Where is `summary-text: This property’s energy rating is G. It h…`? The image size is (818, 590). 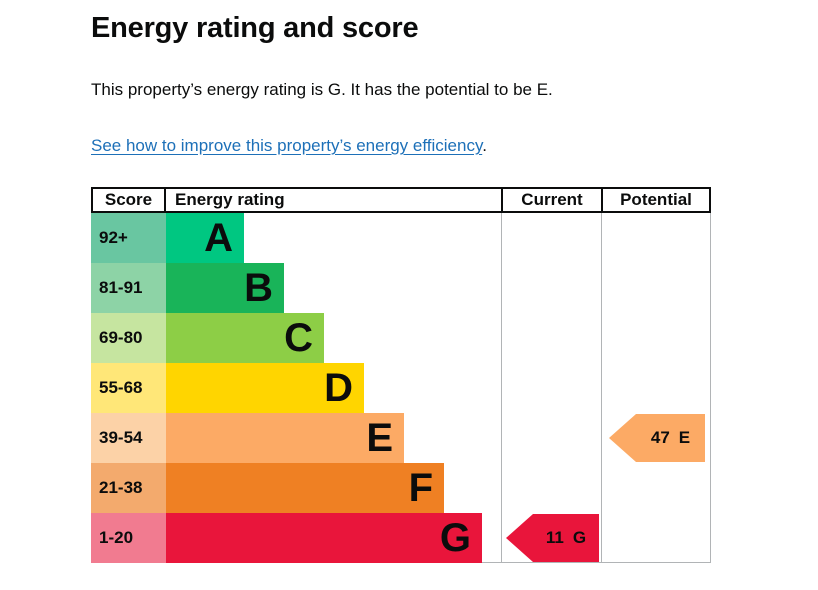 summary-text: This property’s energy rating is G. It h… is located at coordinates (322, 89).